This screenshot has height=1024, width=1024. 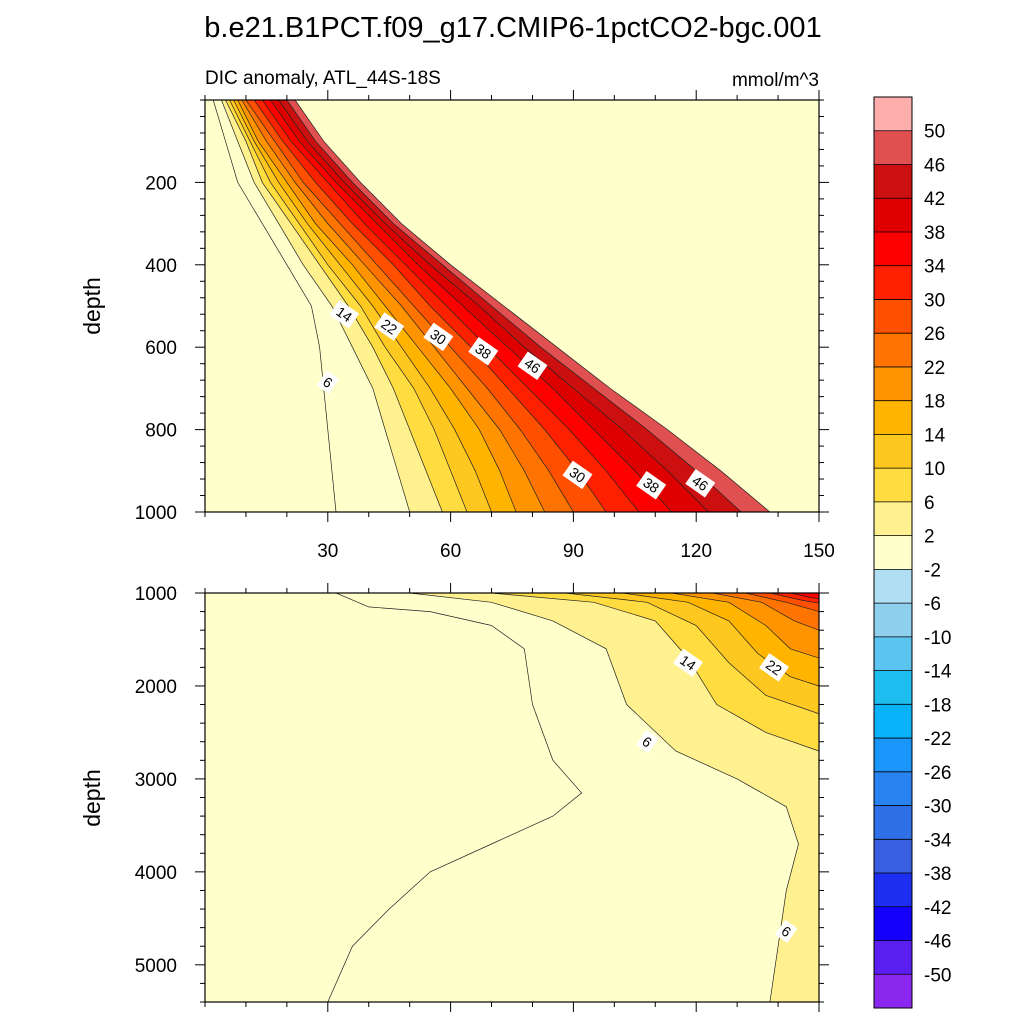 What do you see at coordinates (161, 266) in the screenshot?
I see `upper-y-tick-label: 400` at bounding box center [161, 266].